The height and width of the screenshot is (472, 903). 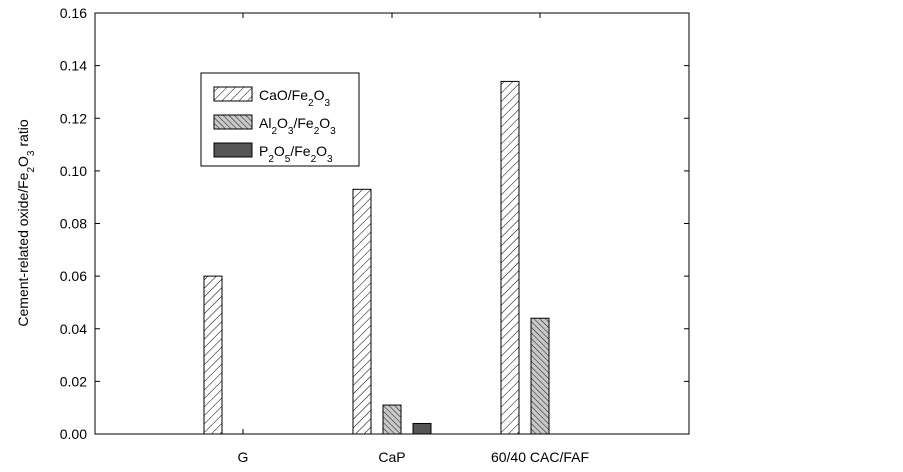 I want to click on legend-items: CaO/Fe2O3 Al2O3/Fe2O3 P2O5/Fe2O3, so click(x=274, y=125).